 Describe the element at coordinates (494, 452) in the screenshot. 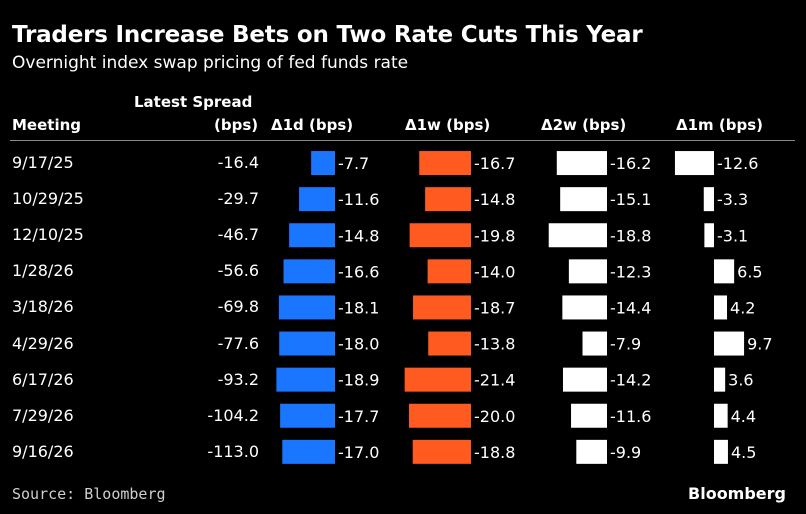

I see `bar-label-w1: -18.8` at that location.